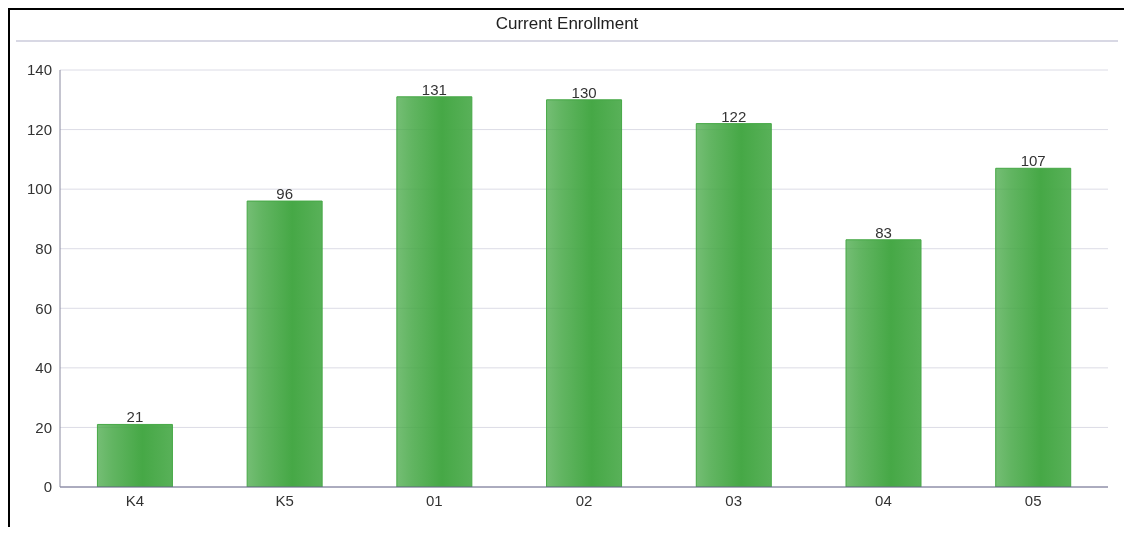  What do you see at coordinates (39, 129) in the screenshot?
I see `y-tick-label: 120` at bounding box center [39, 129].